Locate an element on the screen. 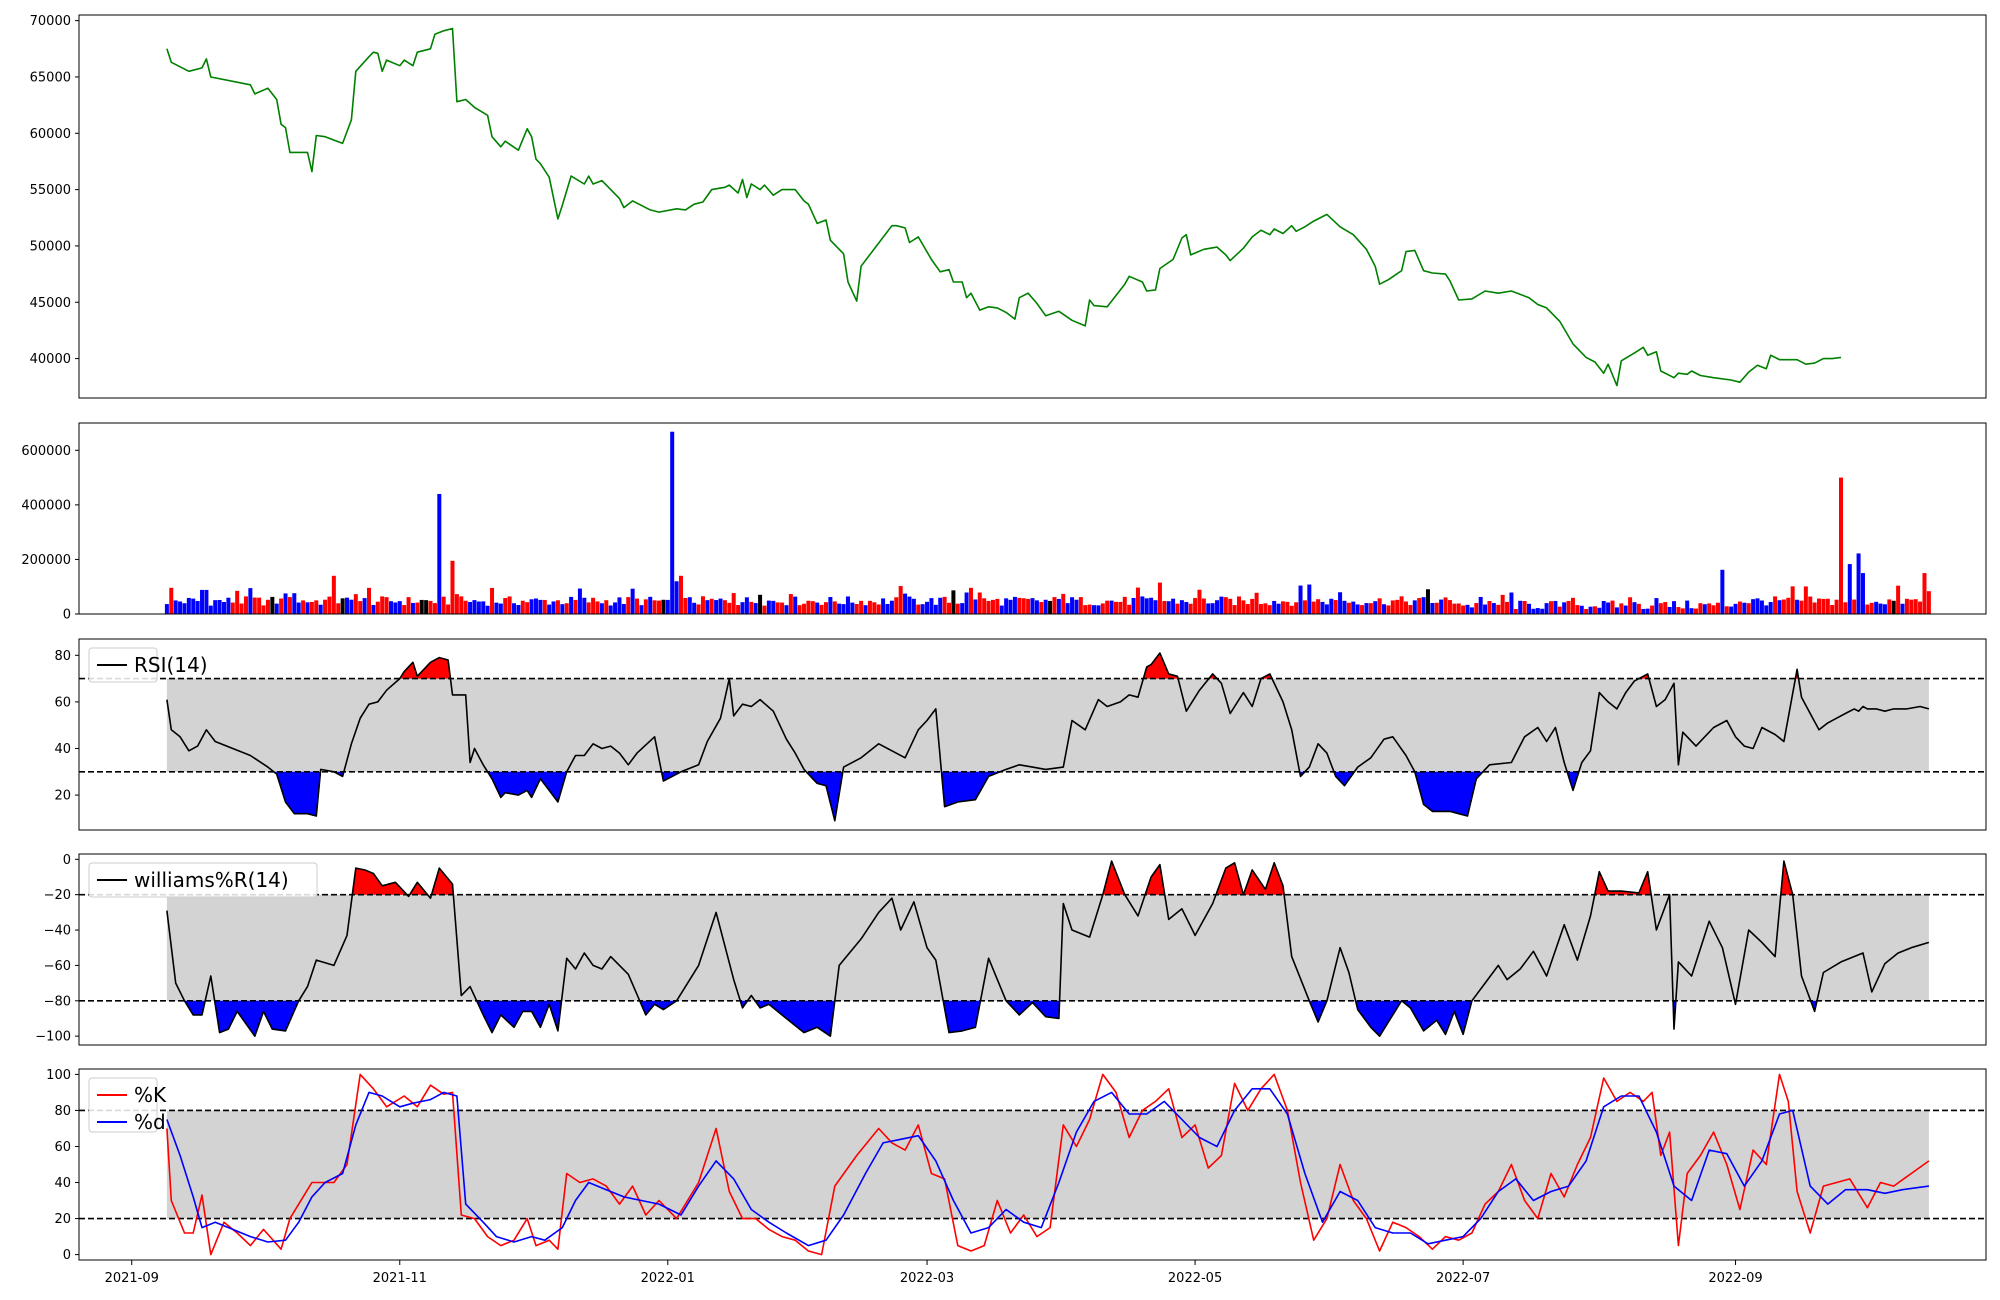 This screenshot has height=1300, width=2000. y-tick-label: 65000 is located at coordinates (50, 77).